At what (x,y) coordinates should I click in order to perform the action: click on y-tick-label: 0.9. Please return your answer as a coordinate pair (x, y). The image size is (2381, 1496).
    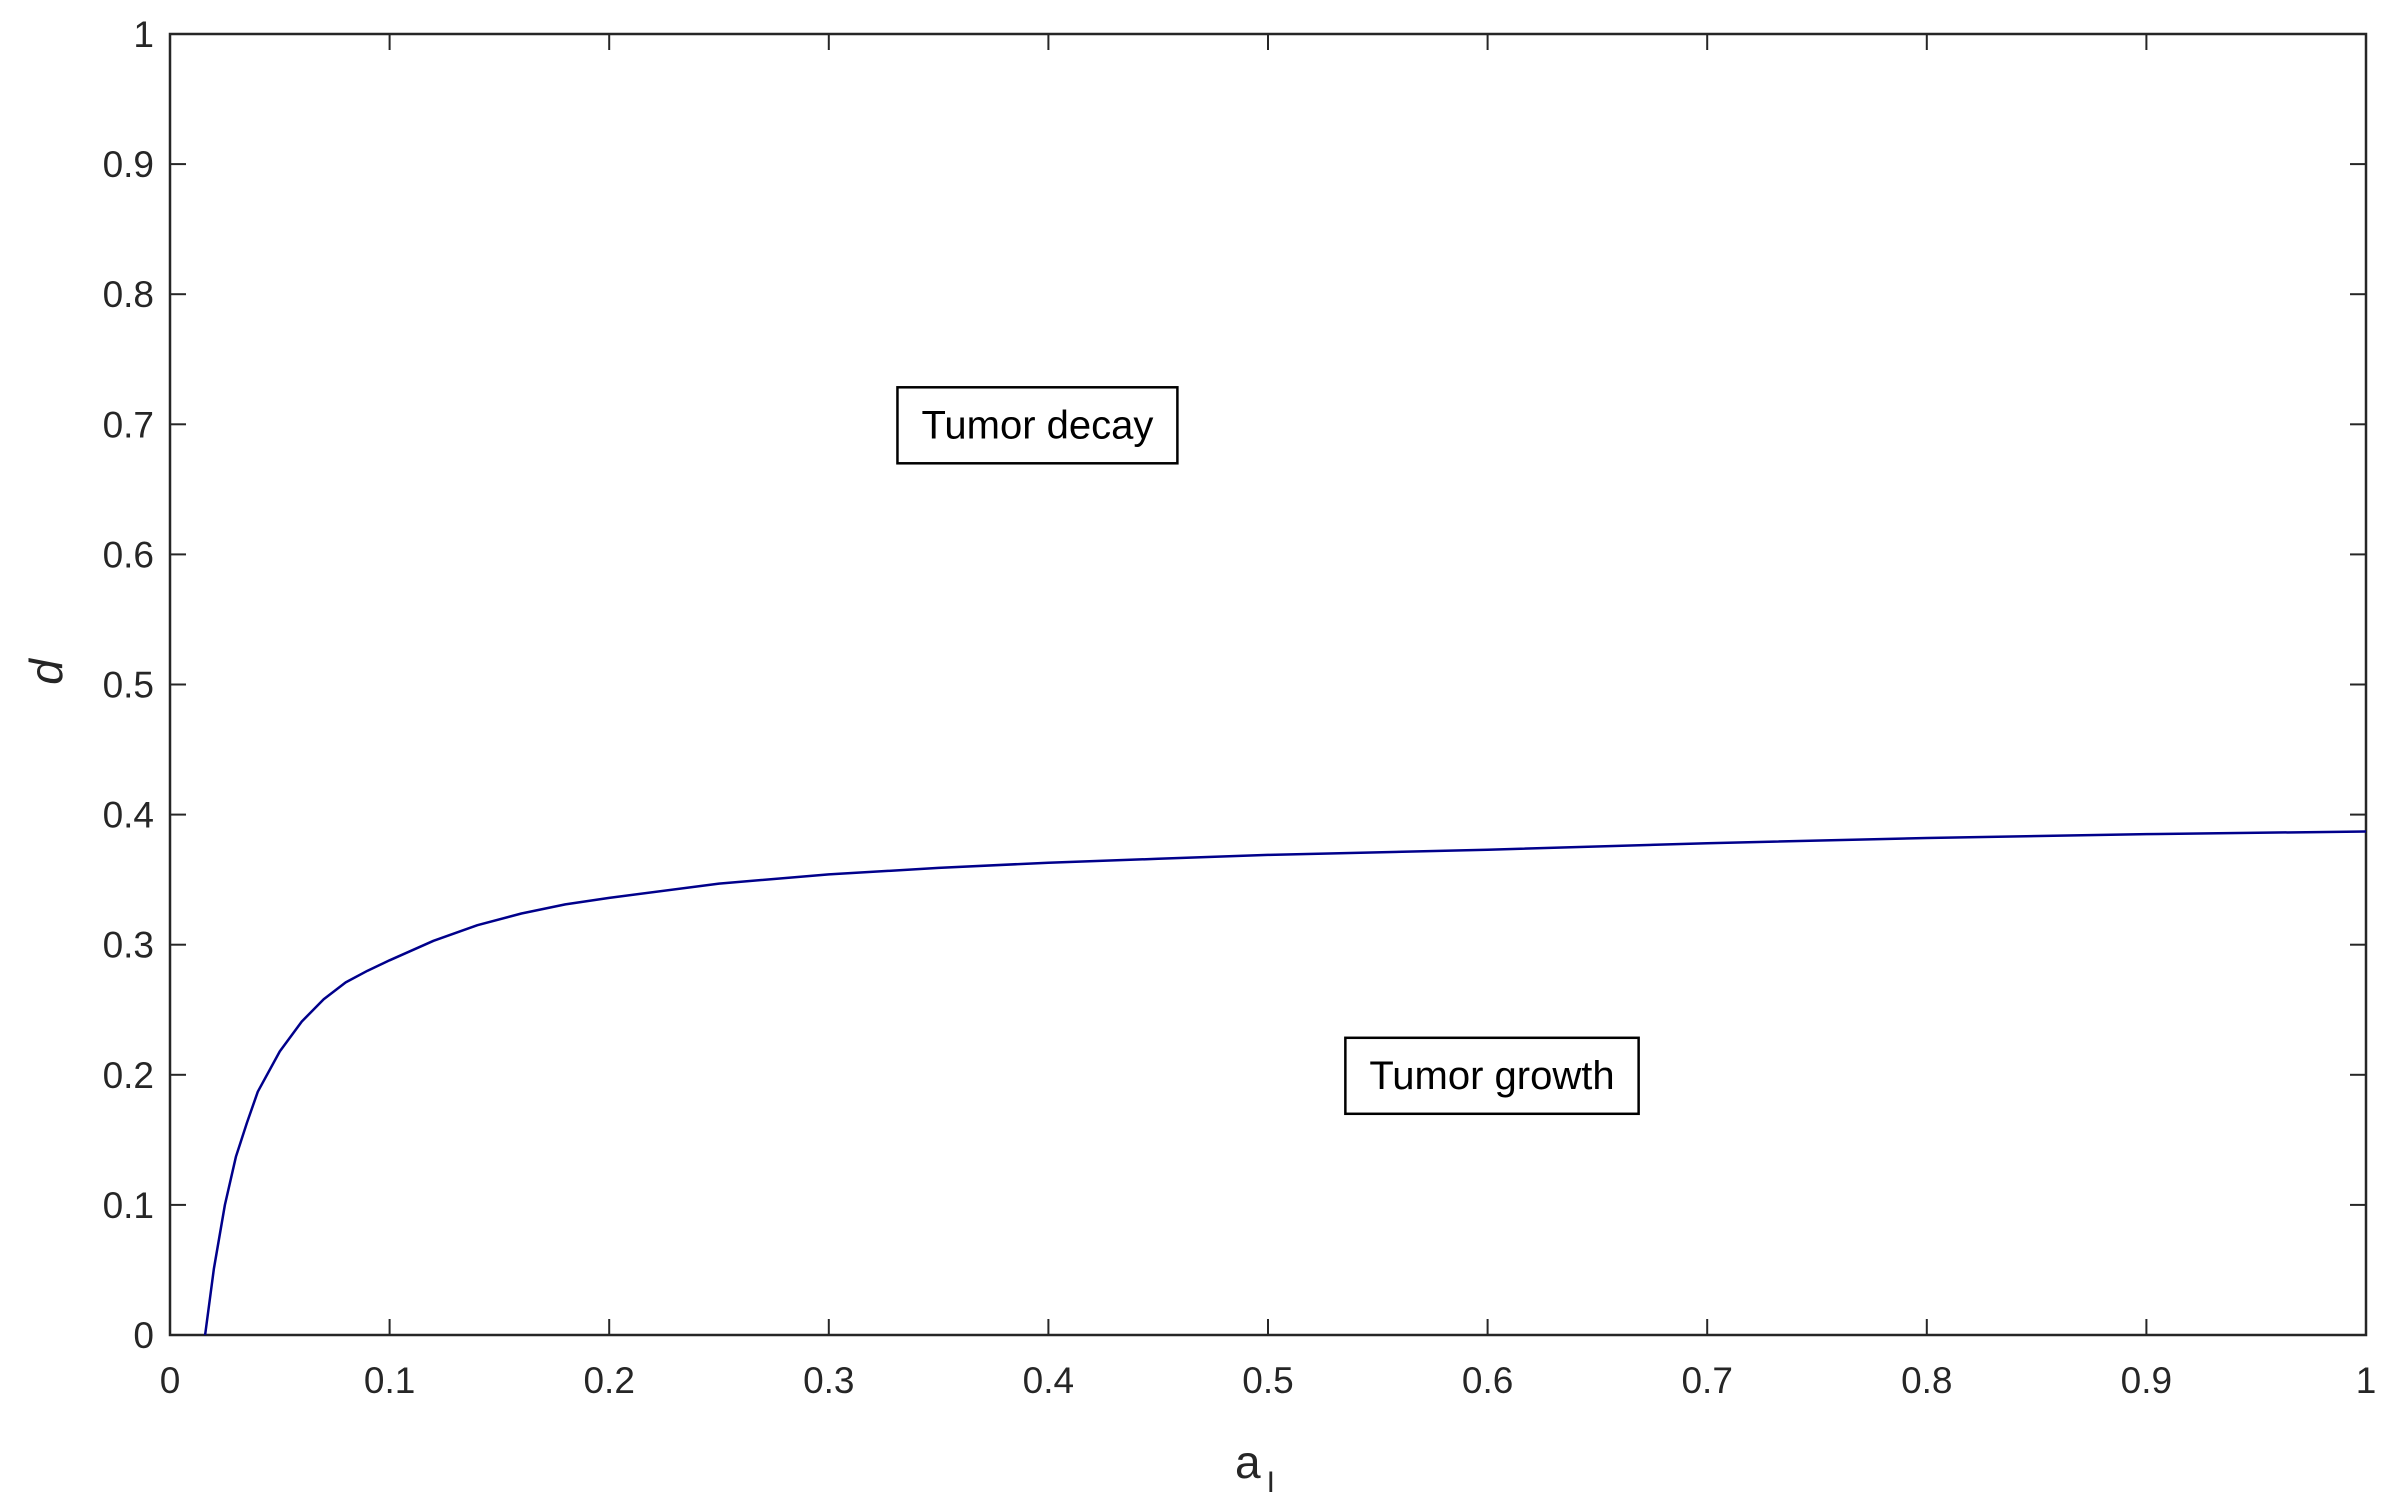
    Looking at the image, I should click on (128, 164).